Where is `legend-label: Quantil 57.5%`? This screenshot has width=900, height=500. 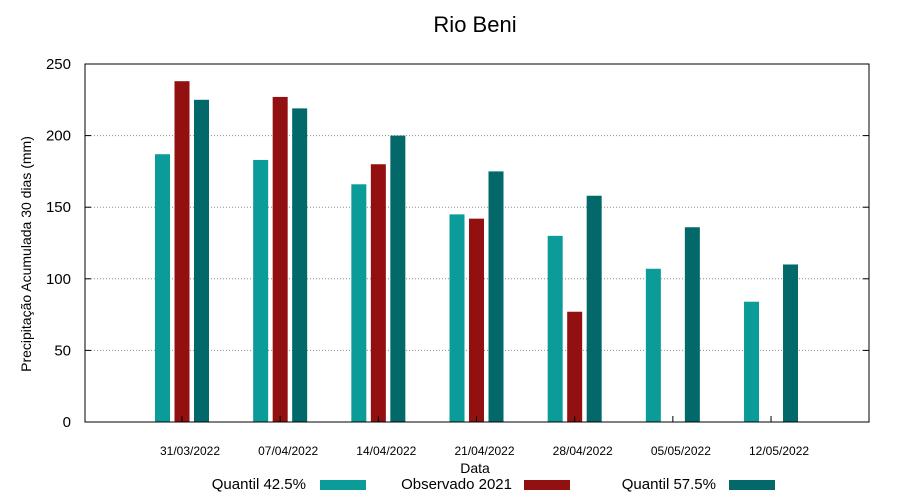
legend-label: Quantil 57.5% is located at coordinates (669, 484).